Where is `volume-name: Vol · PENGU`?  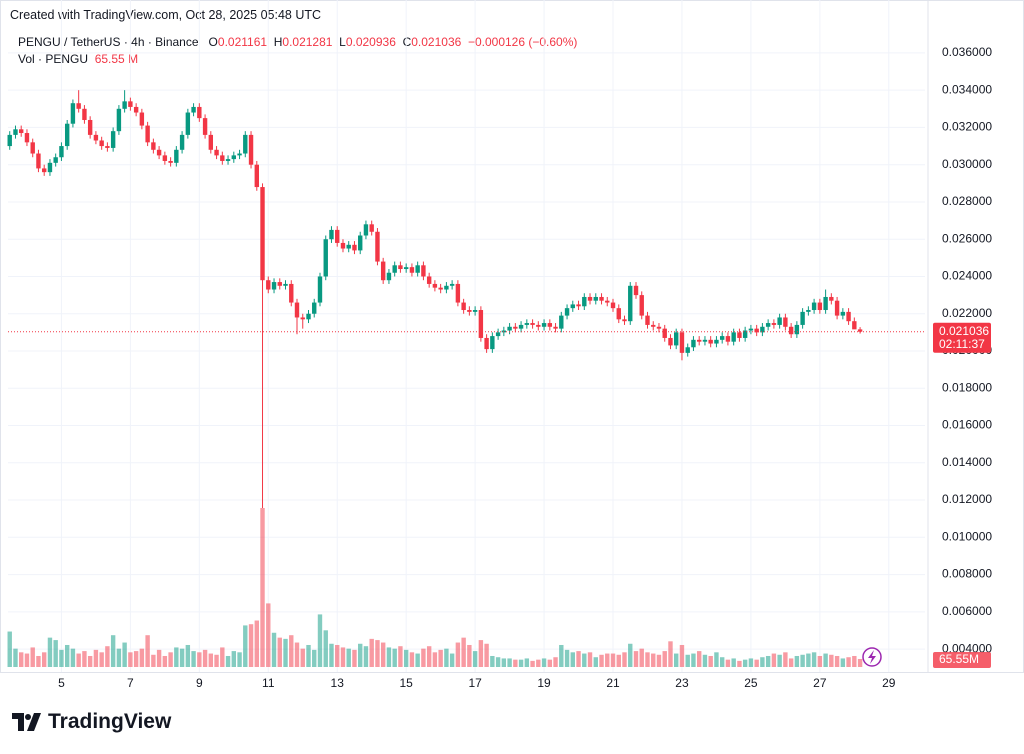 volume-name: Vol · PENGU is located at coordinates (53, 59).